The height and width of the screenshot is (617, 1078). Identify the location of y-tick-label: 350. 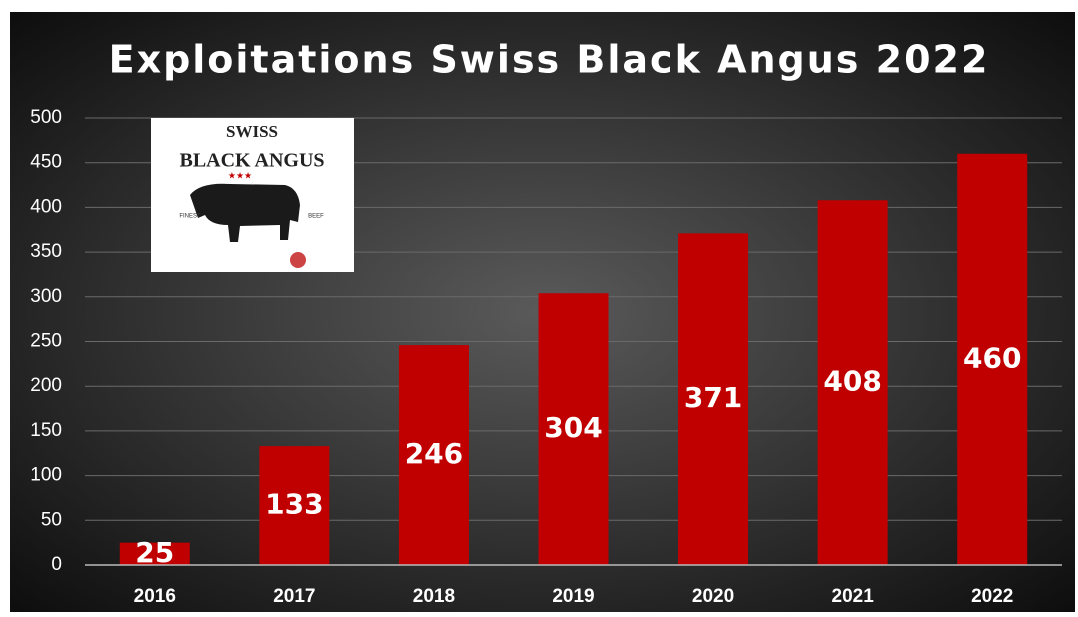
(46, 251).